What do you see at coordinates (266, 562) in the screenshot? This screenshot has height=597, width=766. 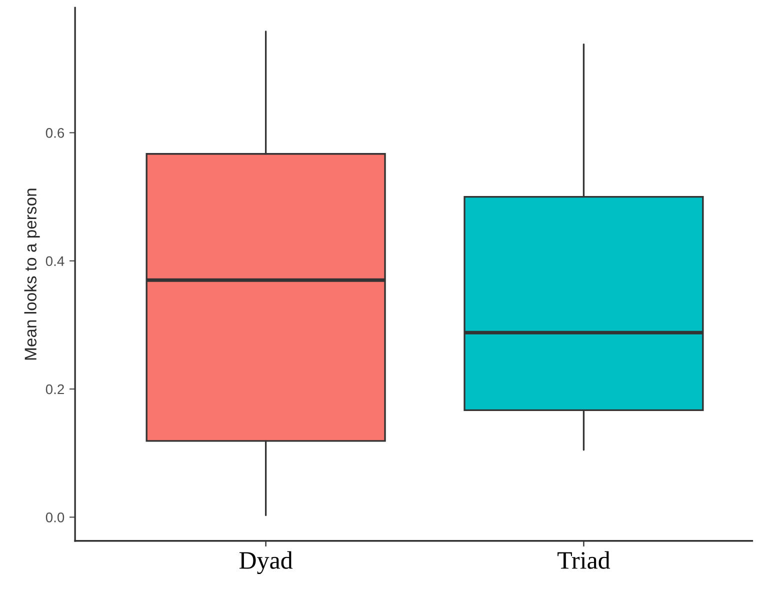 I see `x-tick-label: Dyad` at bounding box center [266, 562].